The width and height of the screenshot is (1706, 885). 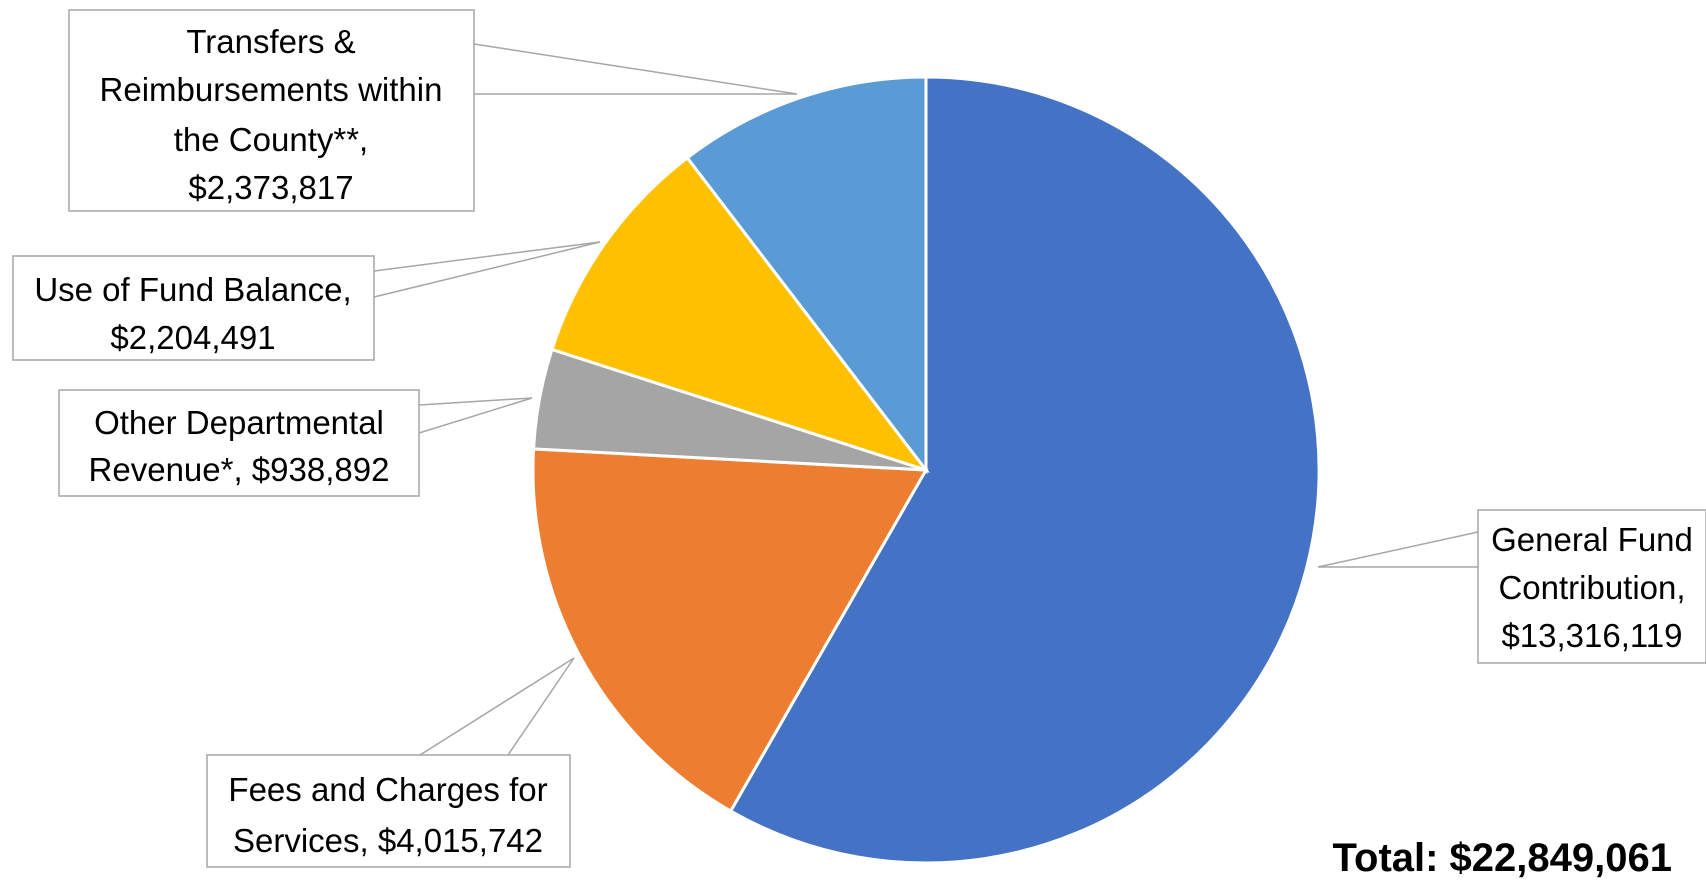 I want to click on data-label-text: General Fund, so click(x=1592, y=539).